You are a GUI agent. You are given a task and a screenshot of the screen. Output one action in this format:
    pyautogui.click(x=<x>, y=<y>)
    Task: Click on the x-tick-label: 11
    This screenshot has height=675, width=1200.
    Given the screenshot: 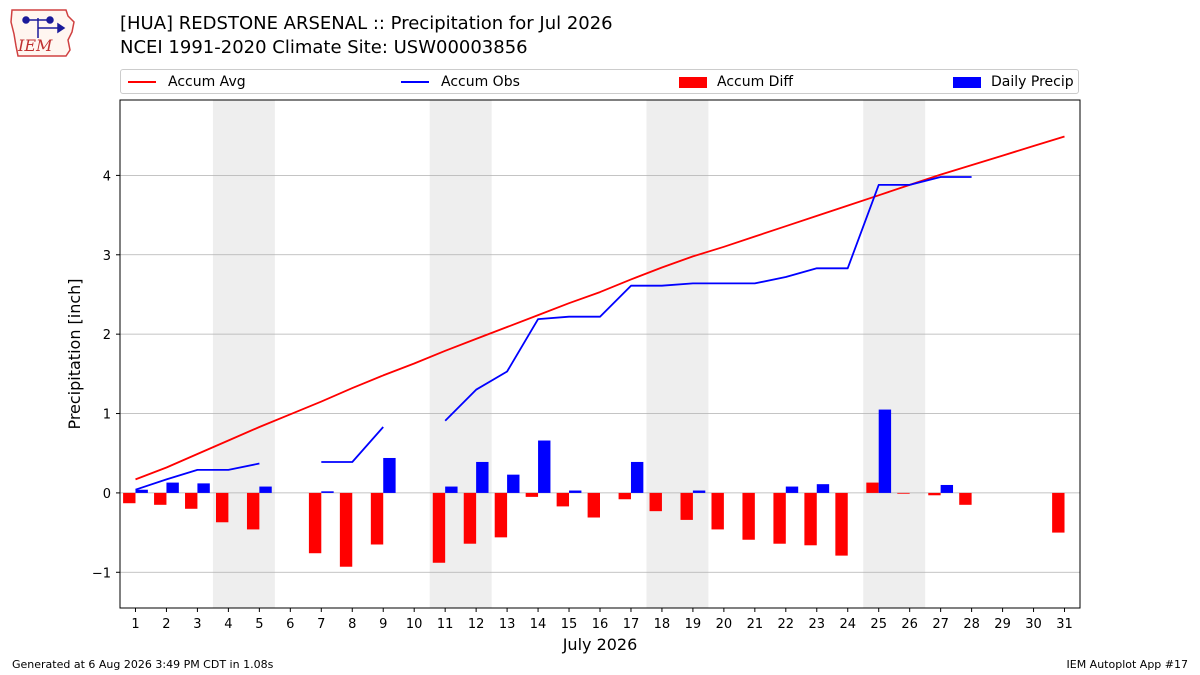 What is the action you would take?
    pyautogui.click(x=445, y=624)
    